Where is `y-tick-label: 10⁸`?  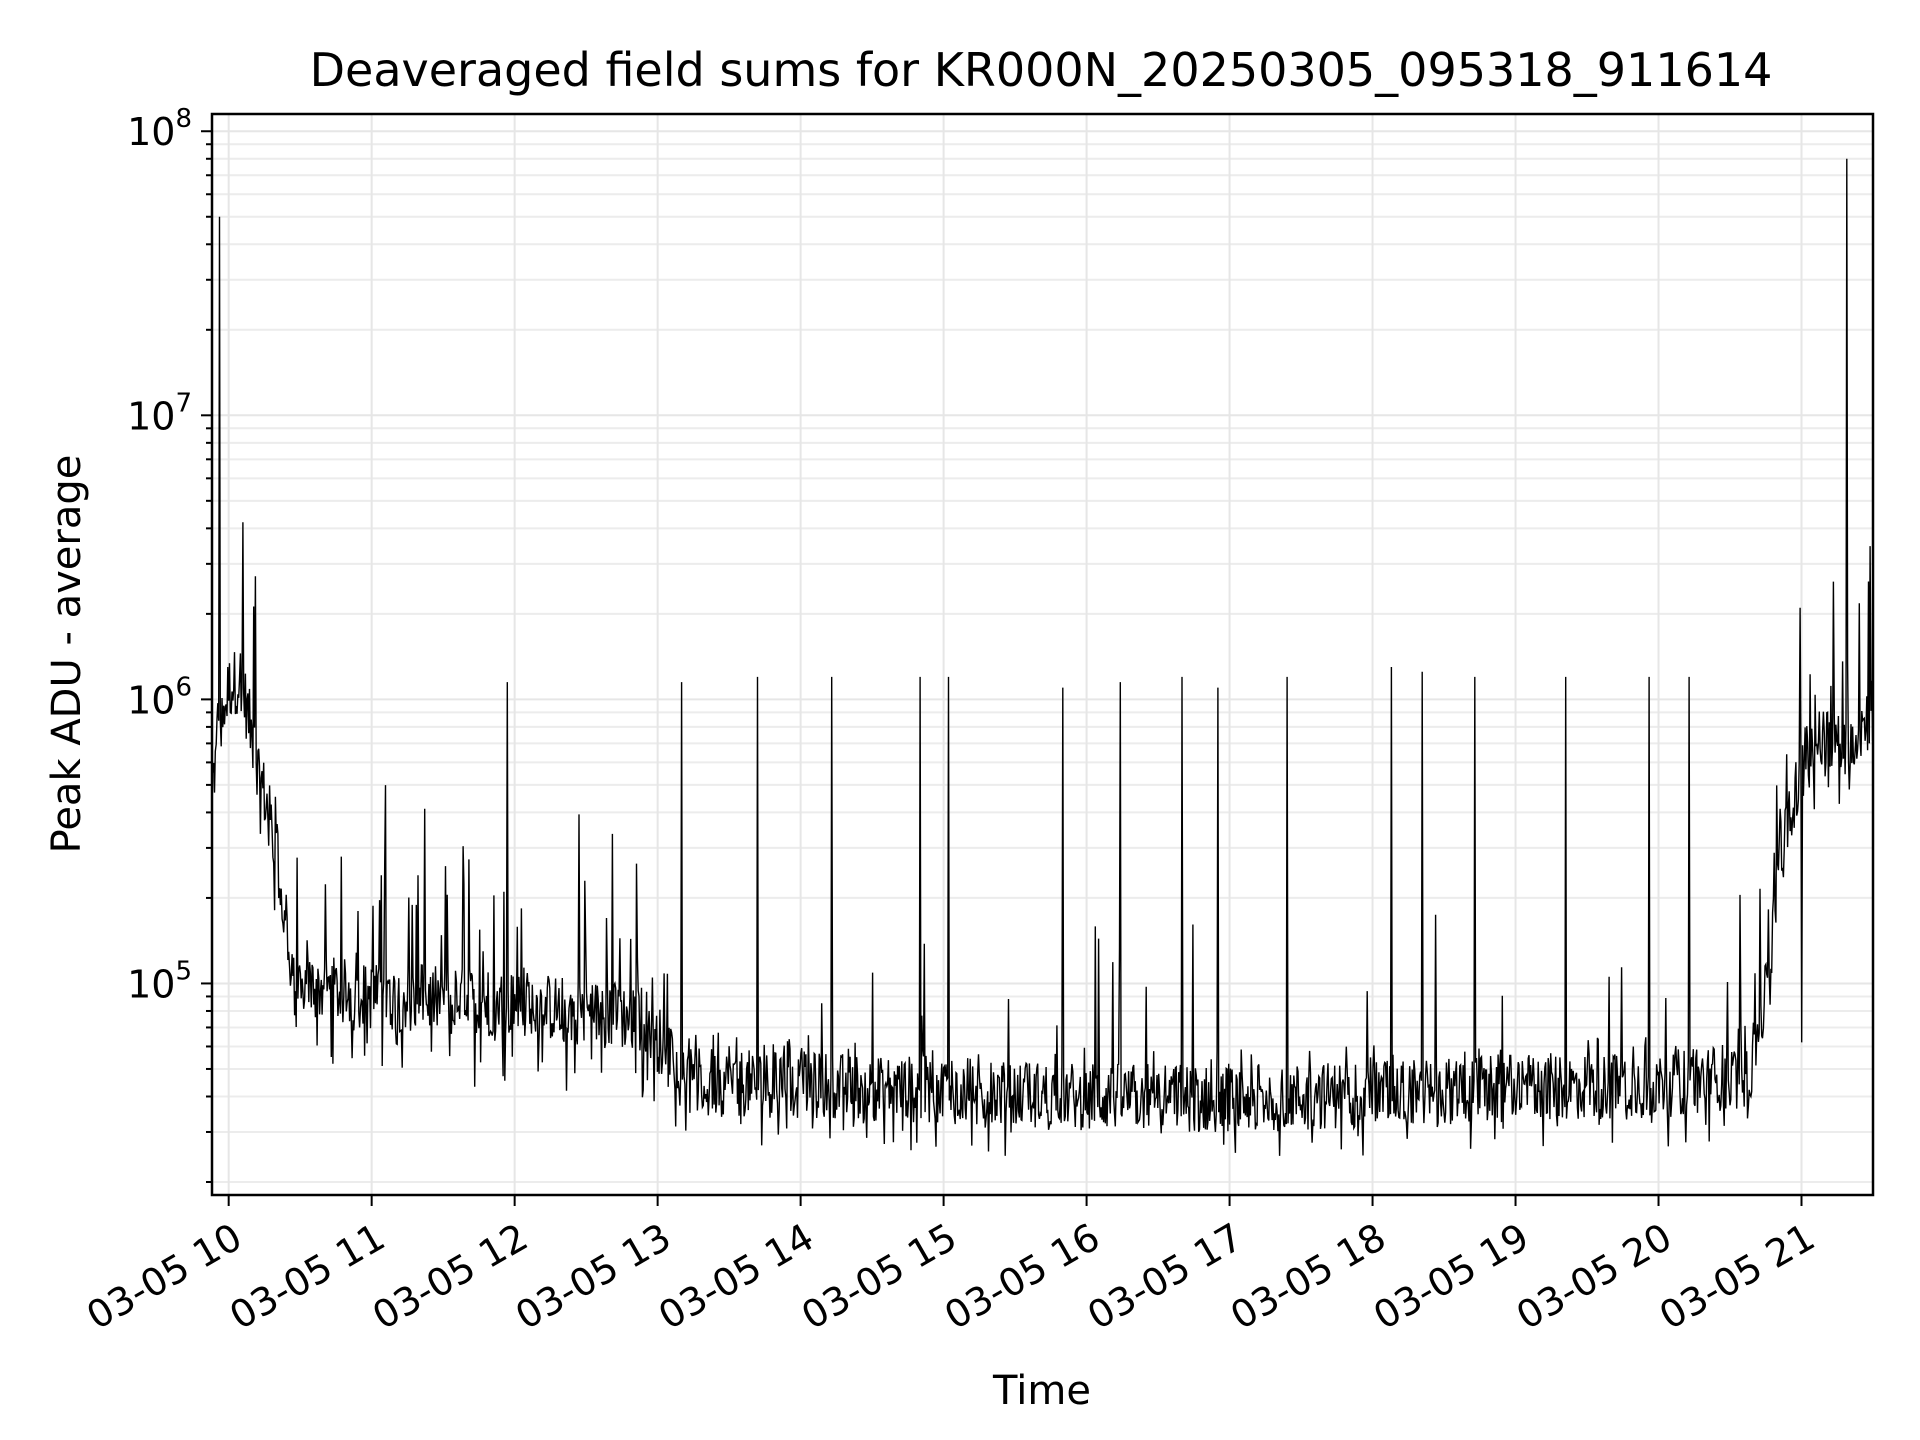 y-tick-label: 10⁸ is located at coordinates (159, 129).